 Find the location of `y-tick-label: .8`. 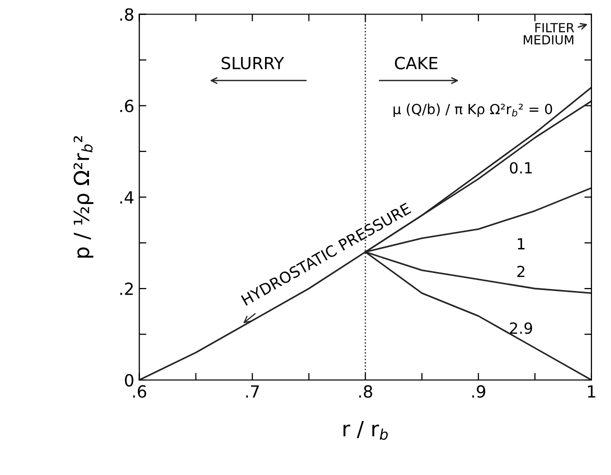

y-tick-label: .8 is located at coordinates (127, 14).